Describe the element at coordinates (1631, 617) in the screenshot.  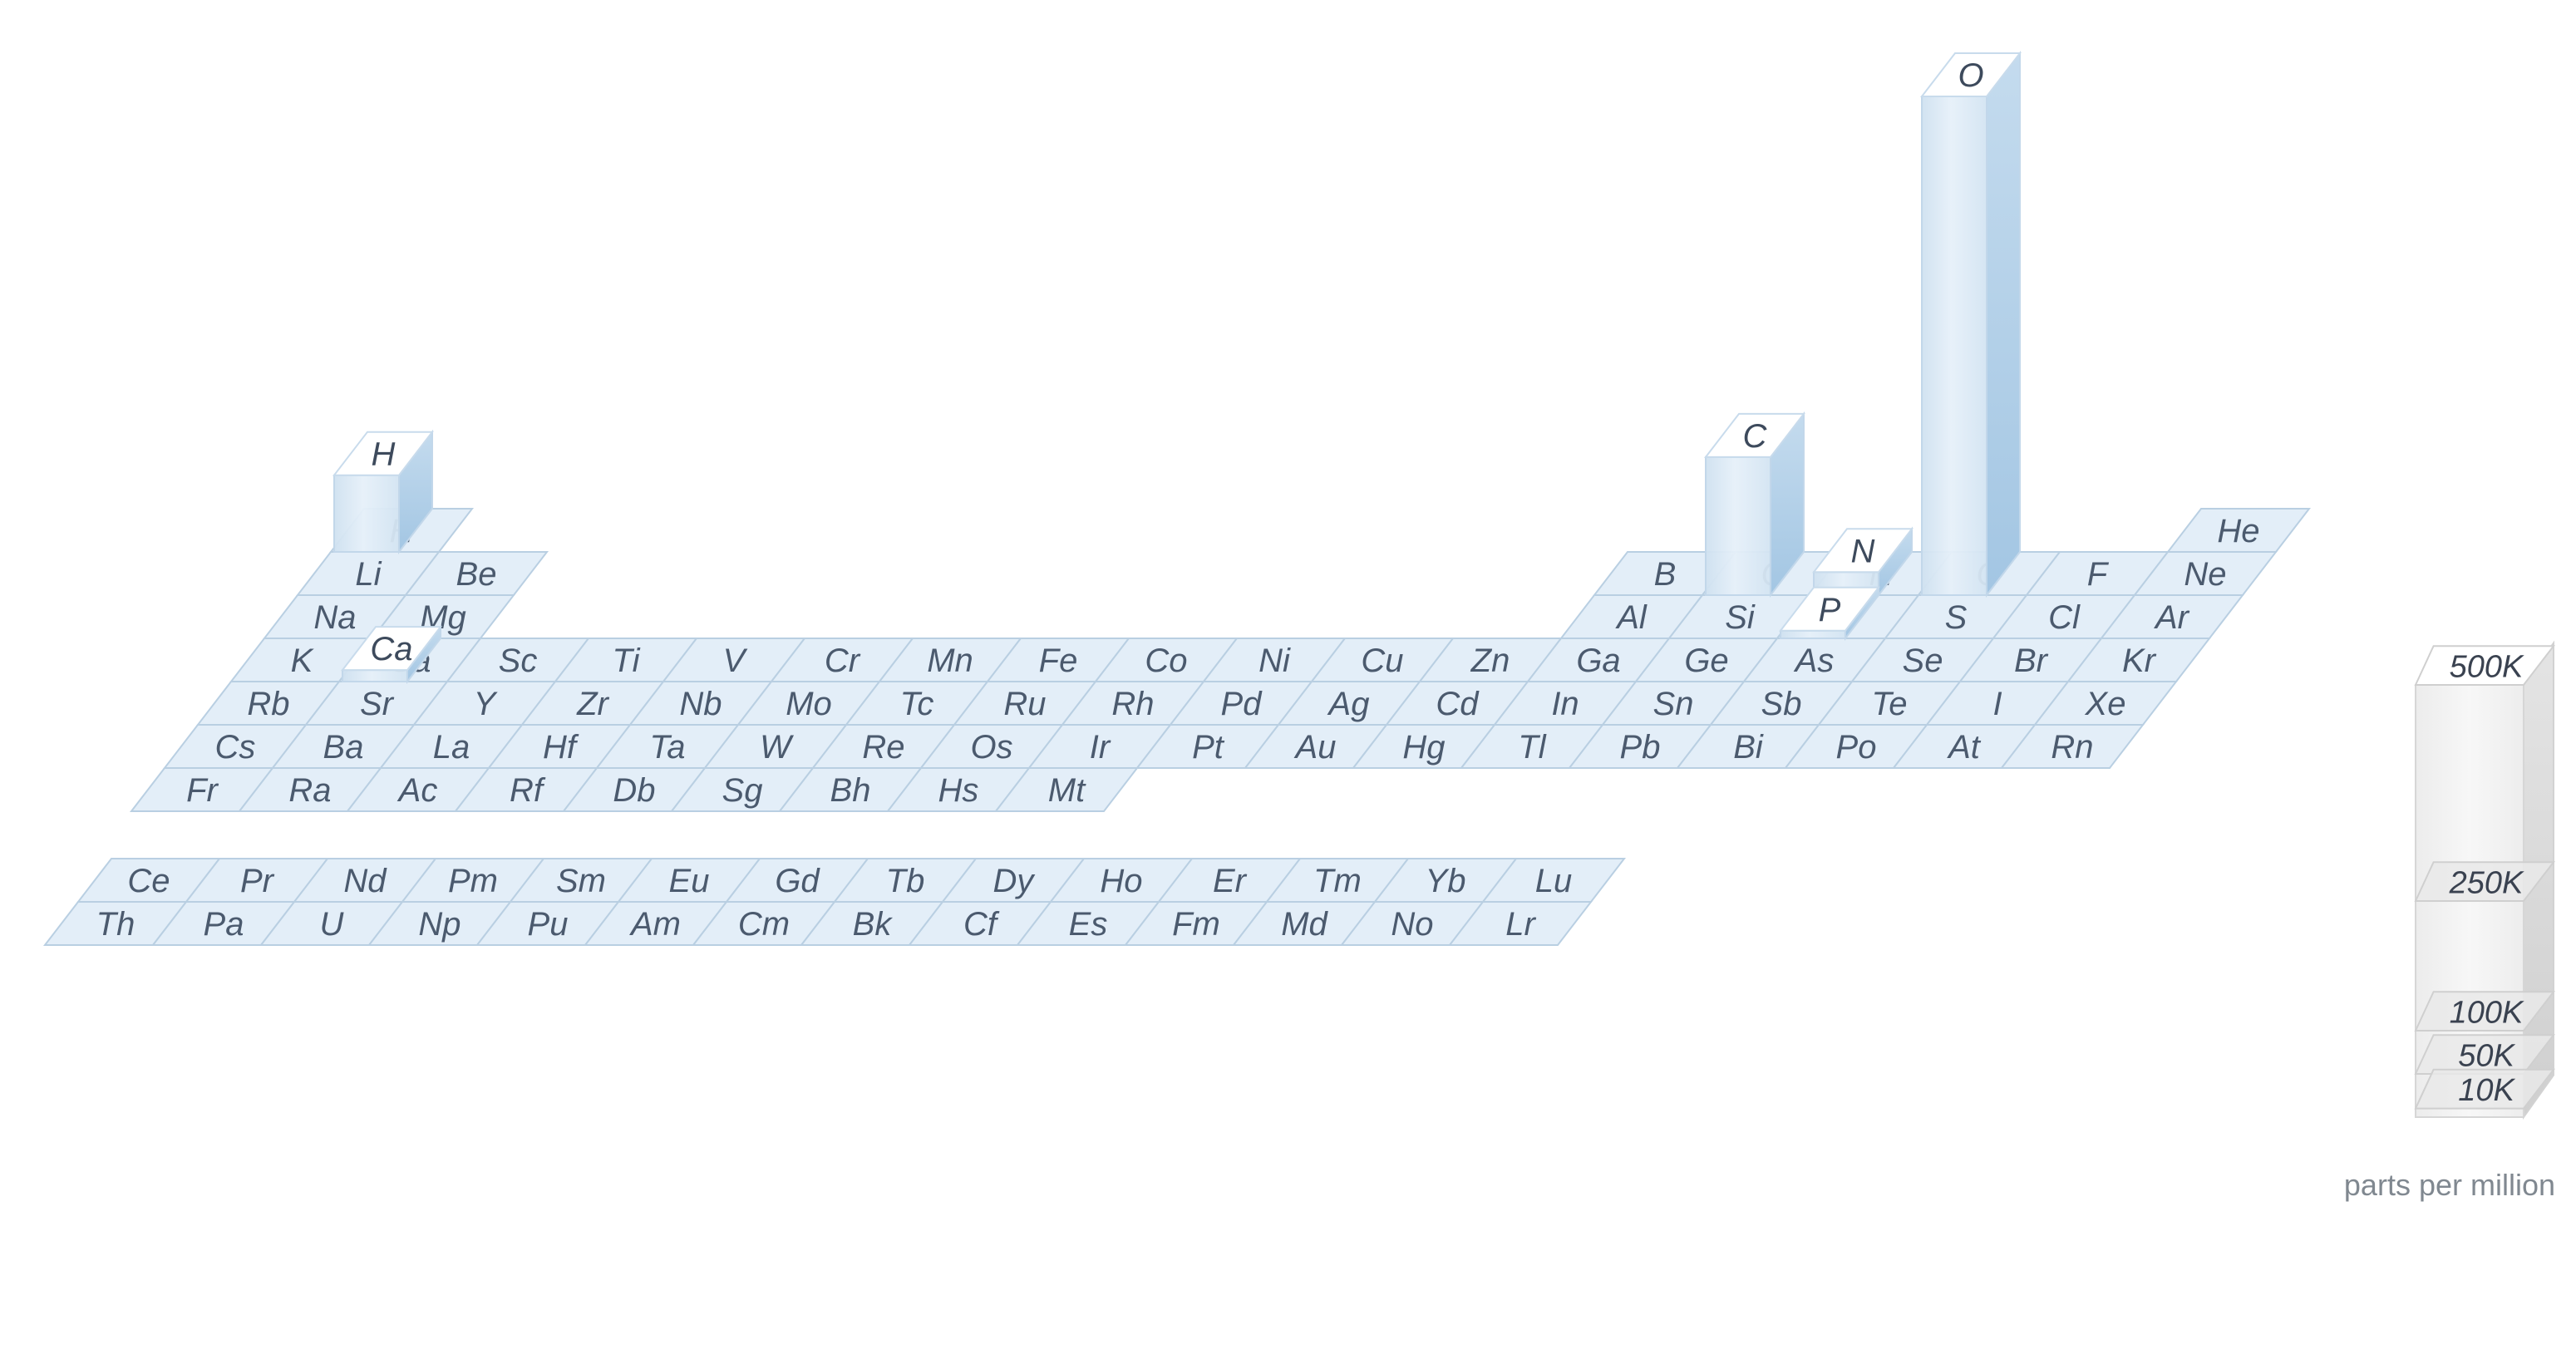
I see `tile-label-Al: Al` at that location.